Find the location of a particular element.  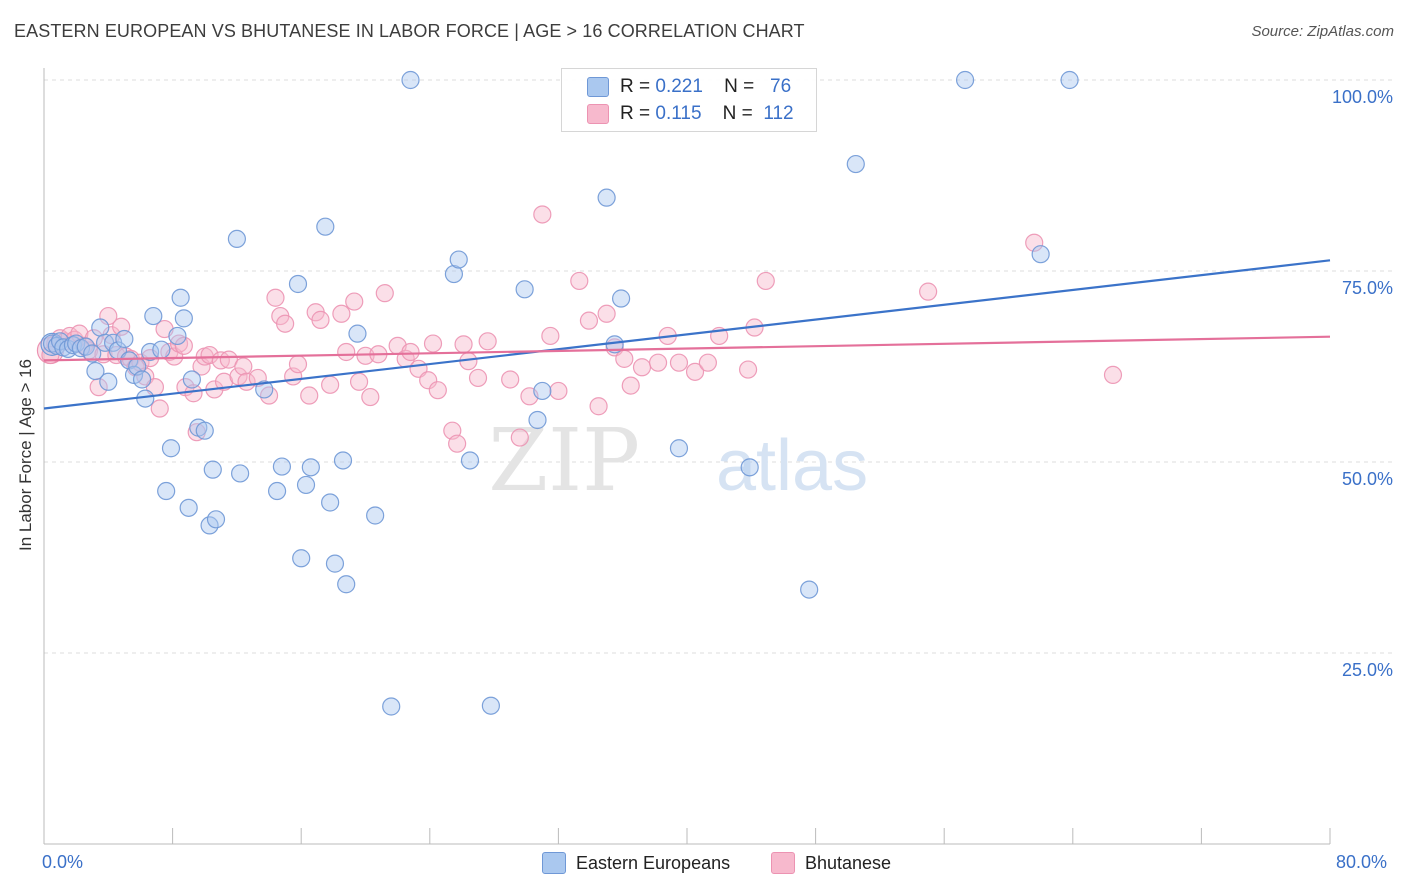

legend-item-eastern-europeans: Eastern Europeans is located at coordinates (636, 863).